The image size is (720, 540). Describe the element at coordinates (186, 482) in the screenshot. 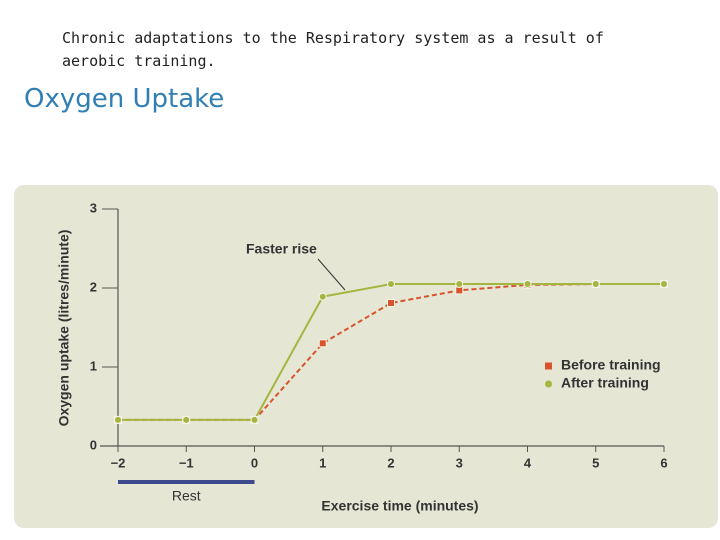

I see `rest-bar` at that location.